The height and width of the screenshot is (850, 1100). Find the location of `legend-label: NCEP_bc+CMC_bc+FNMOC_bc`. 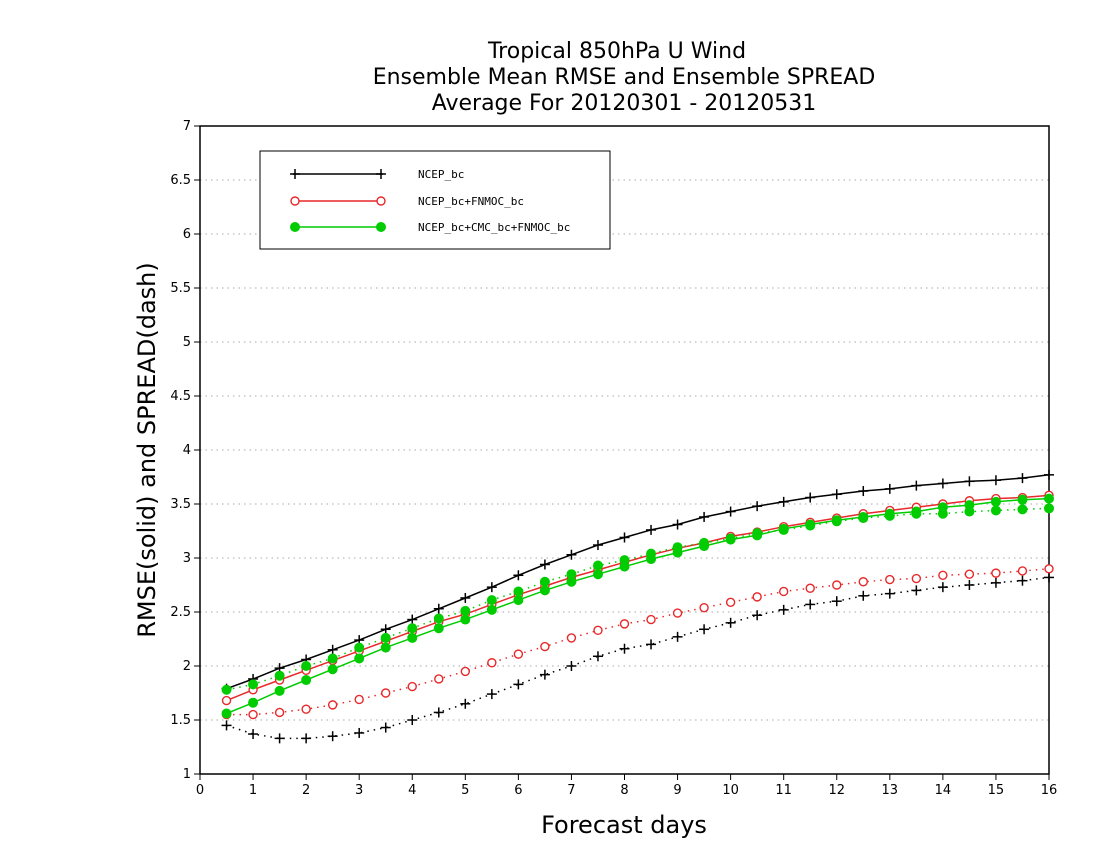

legend-label: NCEP_bc+CMC_bc+FNMOC_bc is located at coordinates (494, 227).